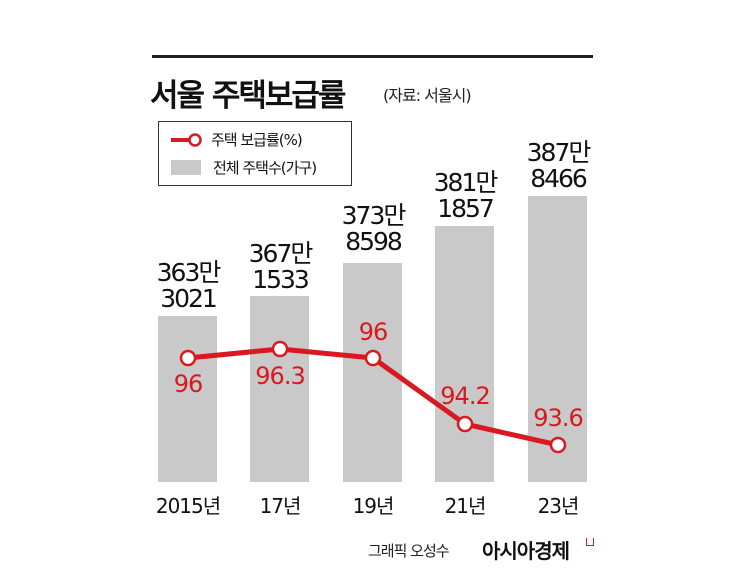 The width and height of the screenshot is (745, 584). Describe the element at coordinates (373, 506) in the screenshot. I see `x-label-2019: 19년` at that location.